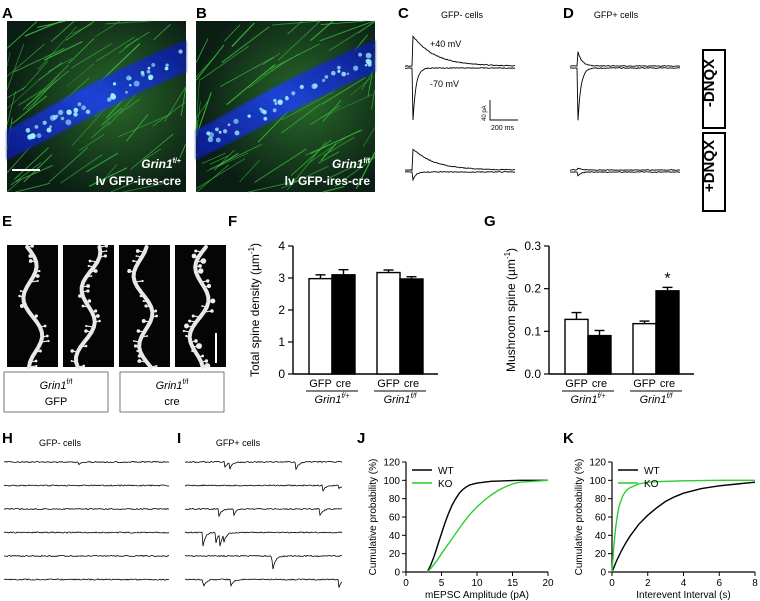  I want to click on y-tick-label: 0.0, so click(532, 374).